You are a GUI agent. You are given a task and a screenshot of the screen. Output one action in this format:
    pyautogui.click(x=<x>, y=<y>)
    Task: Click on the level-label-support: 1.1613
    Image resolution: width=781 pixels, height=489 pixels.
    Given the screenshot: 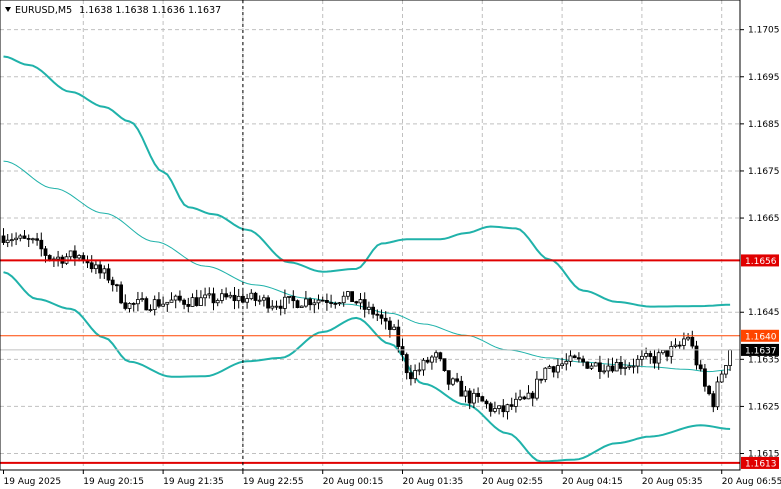 What is the action you would take?
    pyautogui.click(x=761, y=464)
    